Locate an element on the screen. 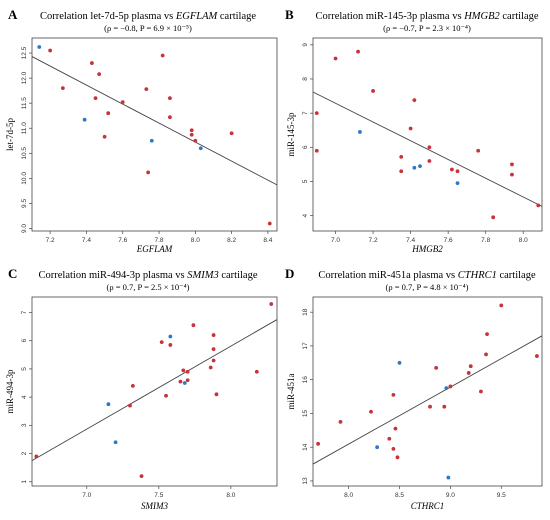 The height and width of the screenshot is (520, 550). chart-subtitle: (ρ = 0.7, P = 2.5 × 10⁻⁴) is located at coordinates (148, 287).